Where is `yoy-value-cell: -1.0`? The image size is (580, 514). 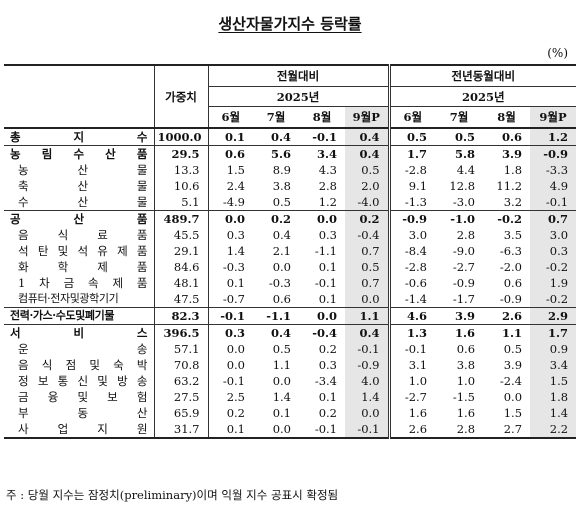
yoy-value-cell: -1.0 is located at coordinates (463, 219).